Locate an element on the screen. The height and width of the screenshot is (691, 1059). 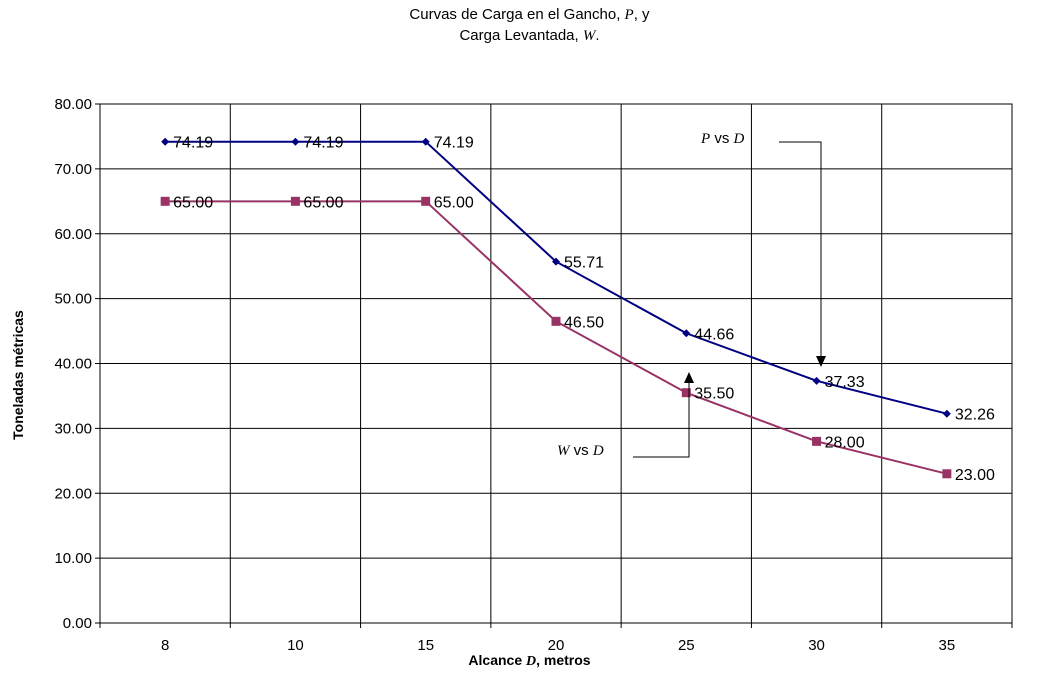
y-tick-label: 30.00 is located at coordinates (73, 428).